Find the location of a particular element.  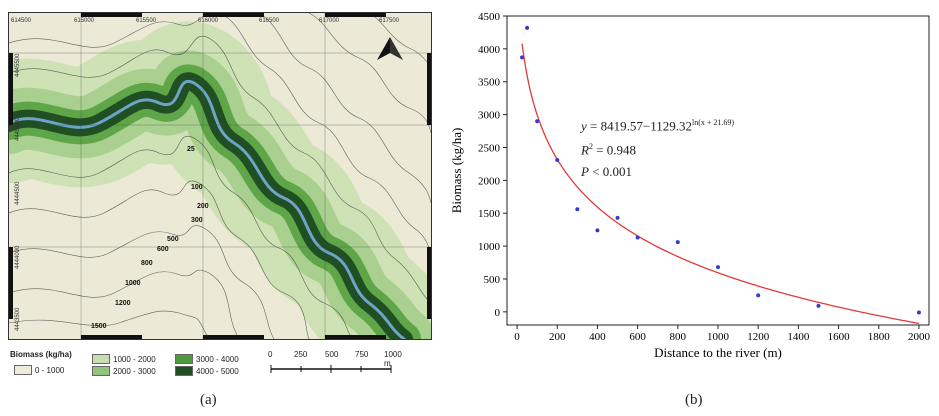

coord-top: 617000 is located at coordinates (329, 21).